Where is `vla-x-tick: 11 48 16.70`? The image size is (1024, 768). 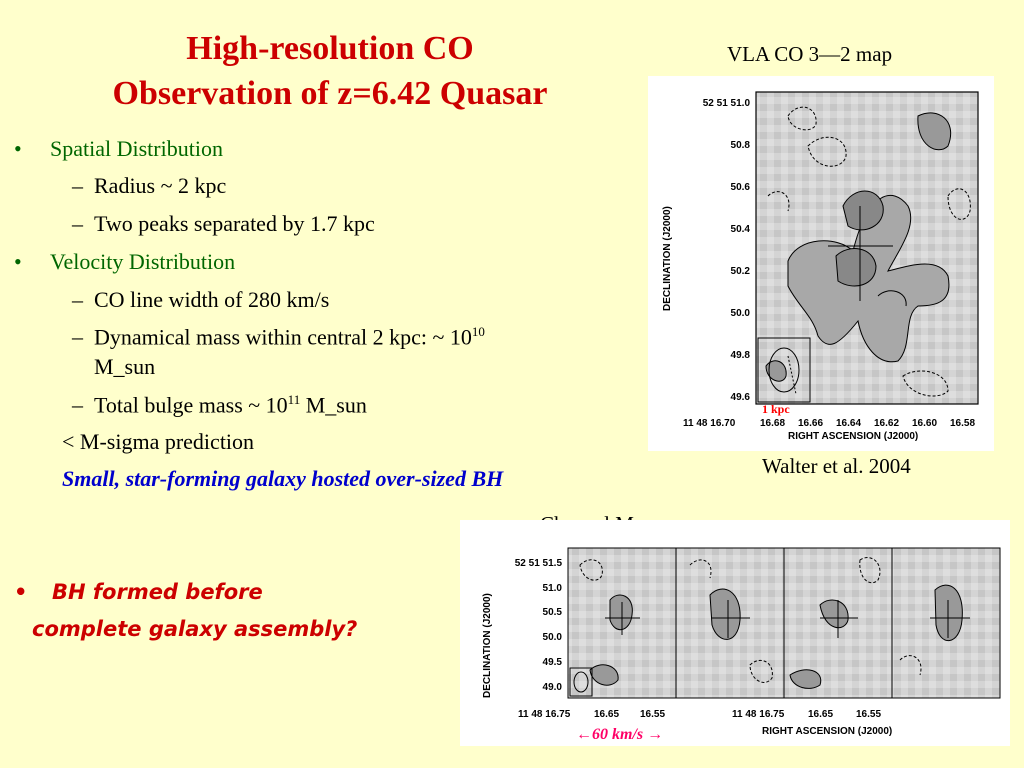
vla-x-tick: 11 48 16.70 is located at coordinates (709, 423).